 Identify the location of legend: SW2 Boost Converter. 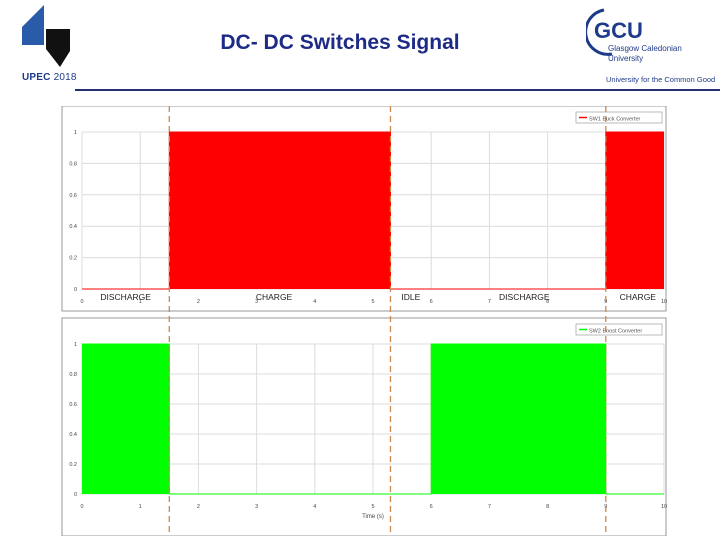
(619, 329).